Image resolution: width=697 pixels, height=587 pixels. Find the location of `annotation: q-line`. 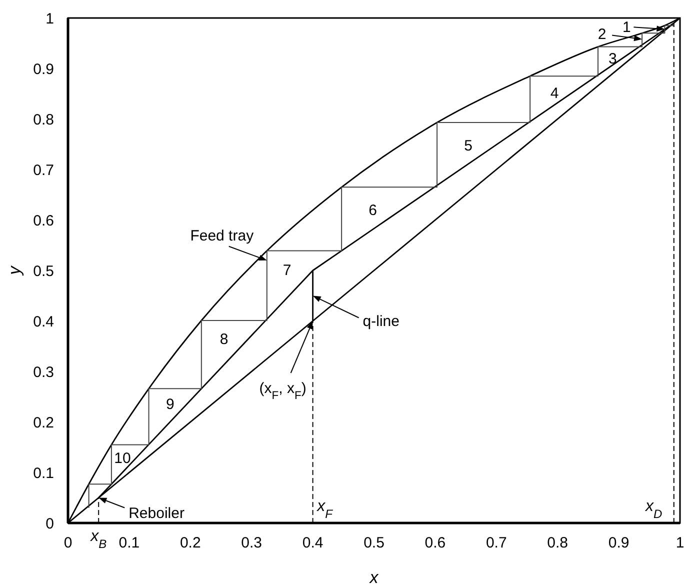

annotation: q-line is located at coordinates (381, 321).